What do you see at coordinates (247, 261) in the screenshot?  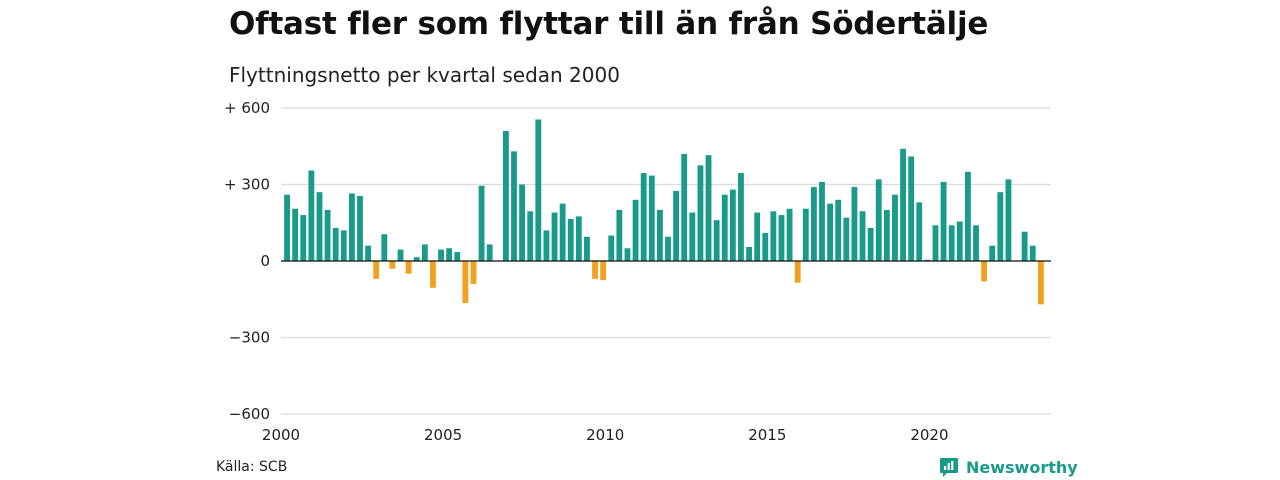 I see `y-axis-ticks: + 600 + 300 0 −300 −600` at bounding box center [247, 261].